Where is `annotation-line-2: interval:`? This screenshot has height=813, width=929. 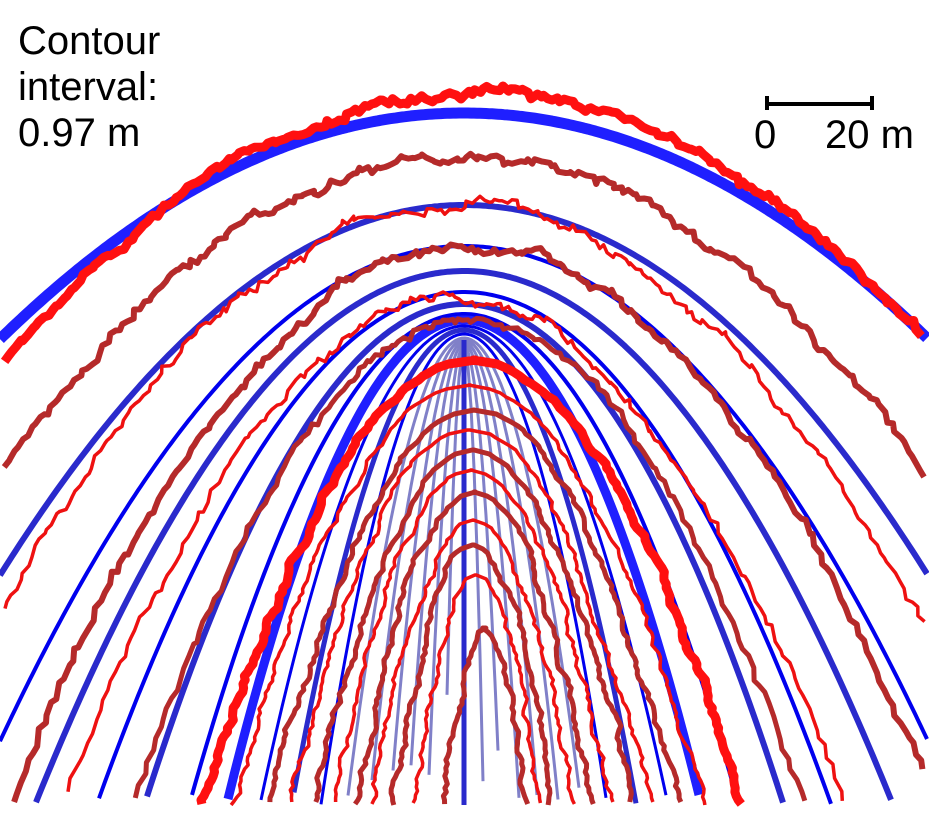
annotation-line-2: interval: is located at coordinates (88, 87).